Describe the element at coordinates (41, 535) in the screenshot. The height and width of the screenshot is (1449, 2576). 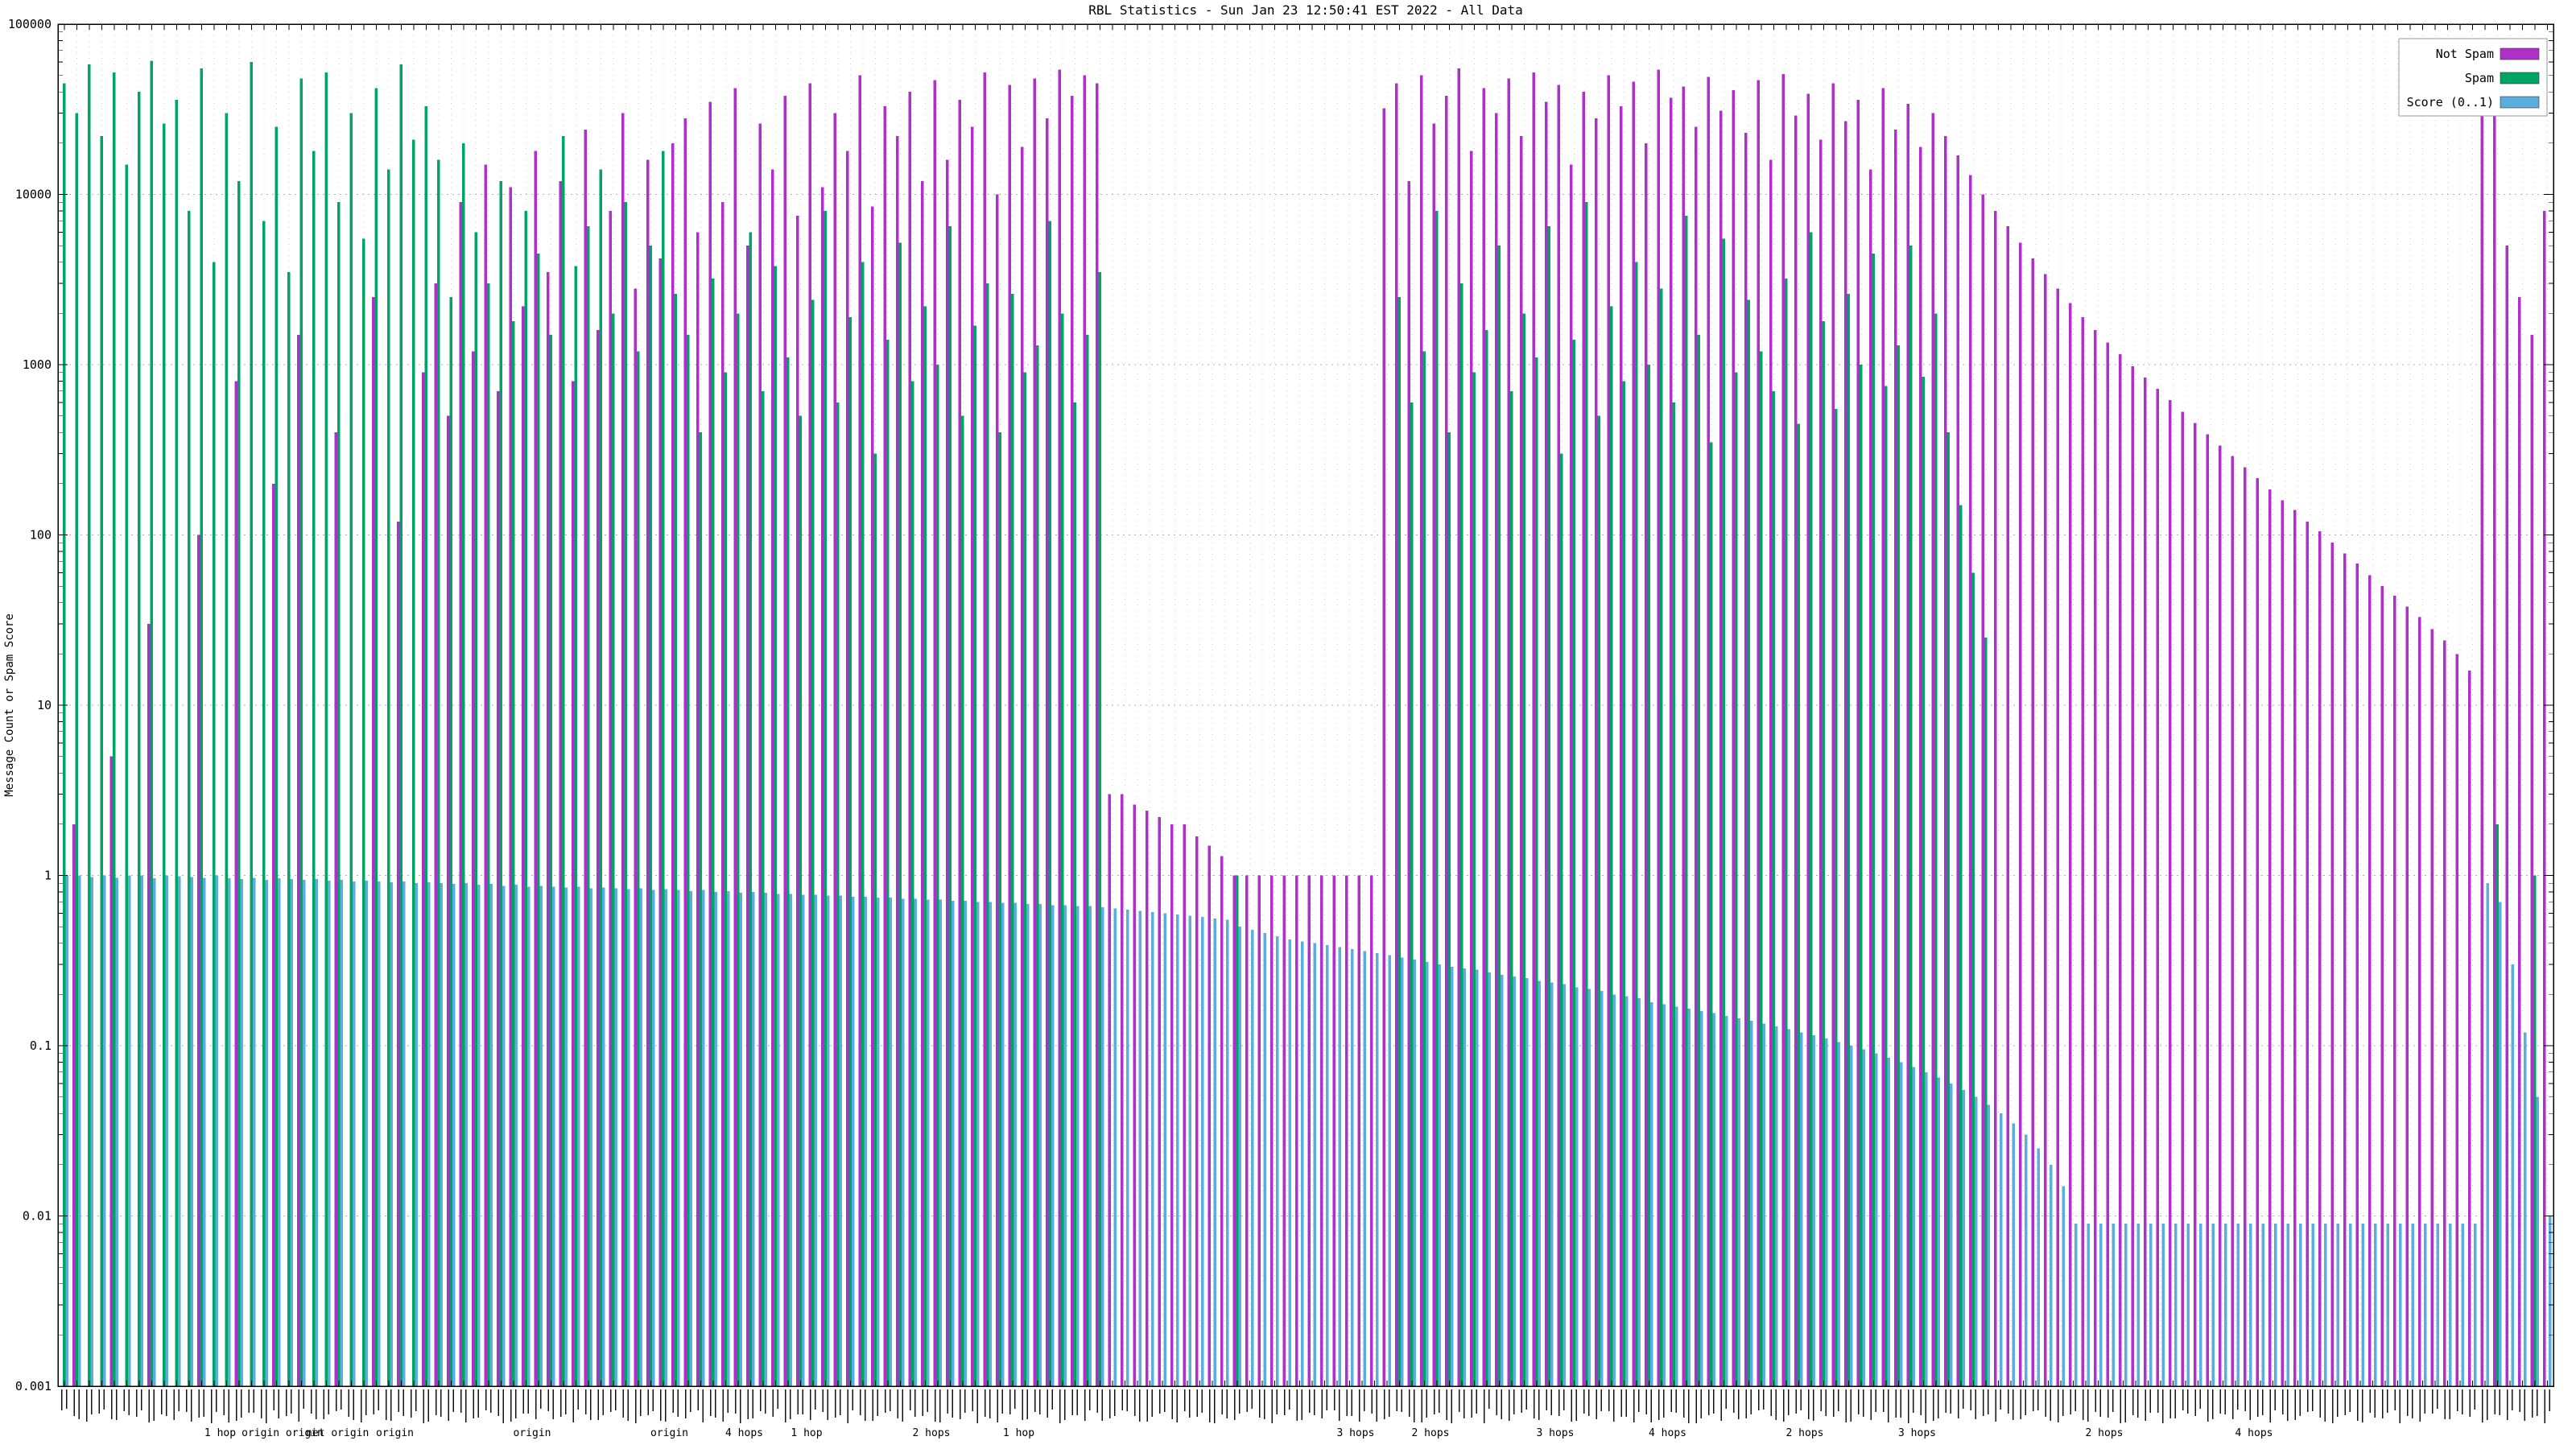
I see `svg-text: 100` at that location.